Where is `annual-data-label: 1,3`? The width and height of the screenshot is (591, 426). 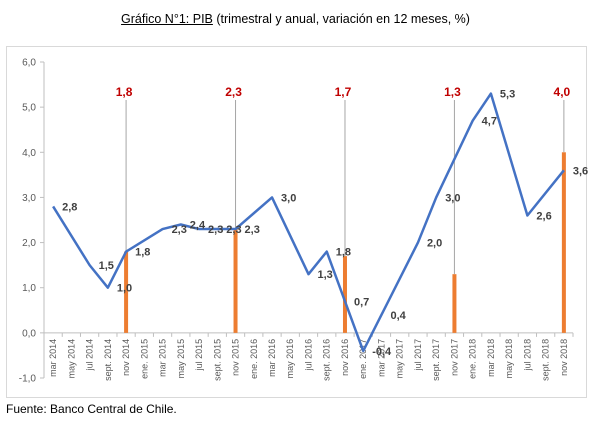
annual-data-label: 1,3 is located at coordinates (452, 92).